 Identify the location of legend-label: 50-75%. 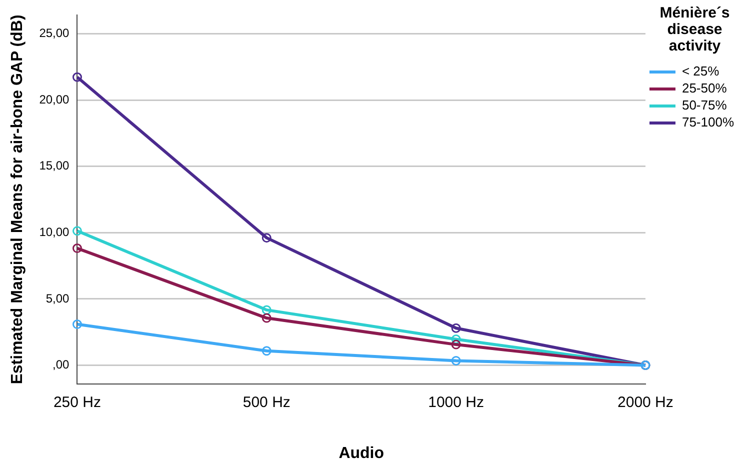
(705, 105).